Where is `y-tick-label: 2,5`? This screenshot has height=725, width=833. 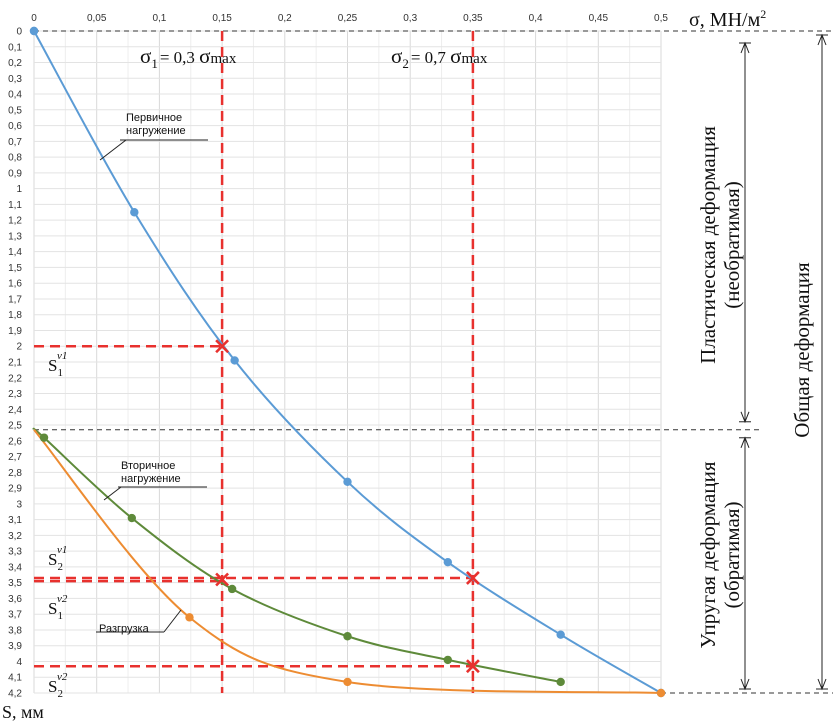
y-tick-label: 2,5 is located at coordinates (15, 426).